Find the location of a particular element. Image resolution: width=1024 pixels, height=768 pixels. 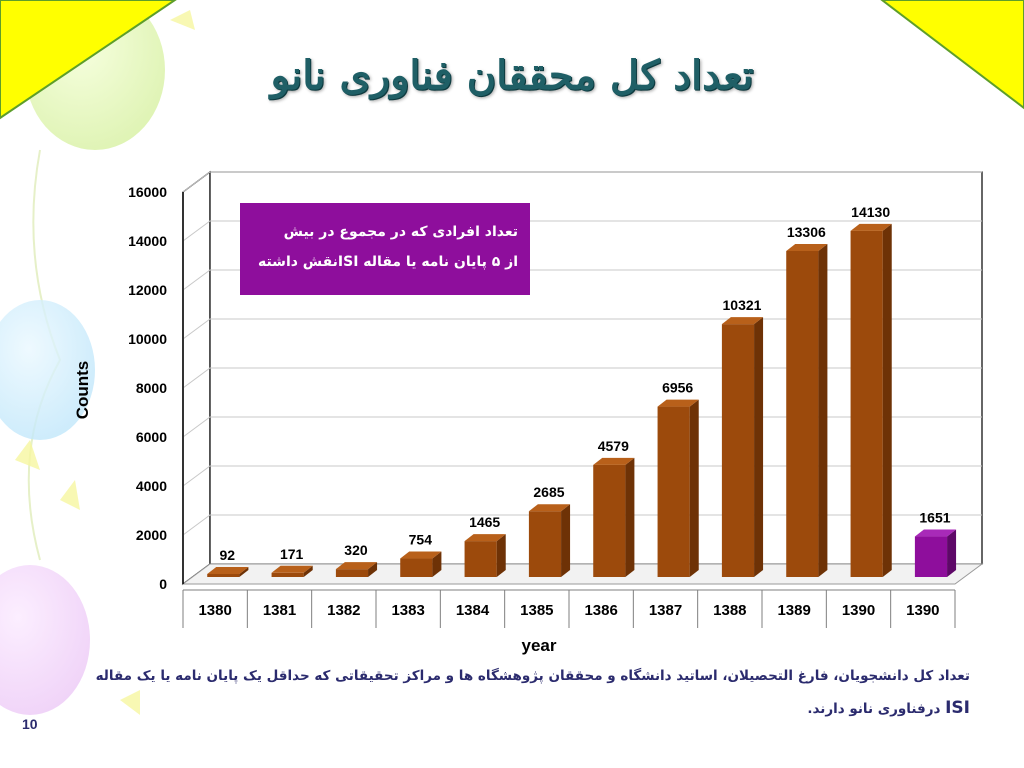

data-label: 1651 is located at coordinates (934, 518).